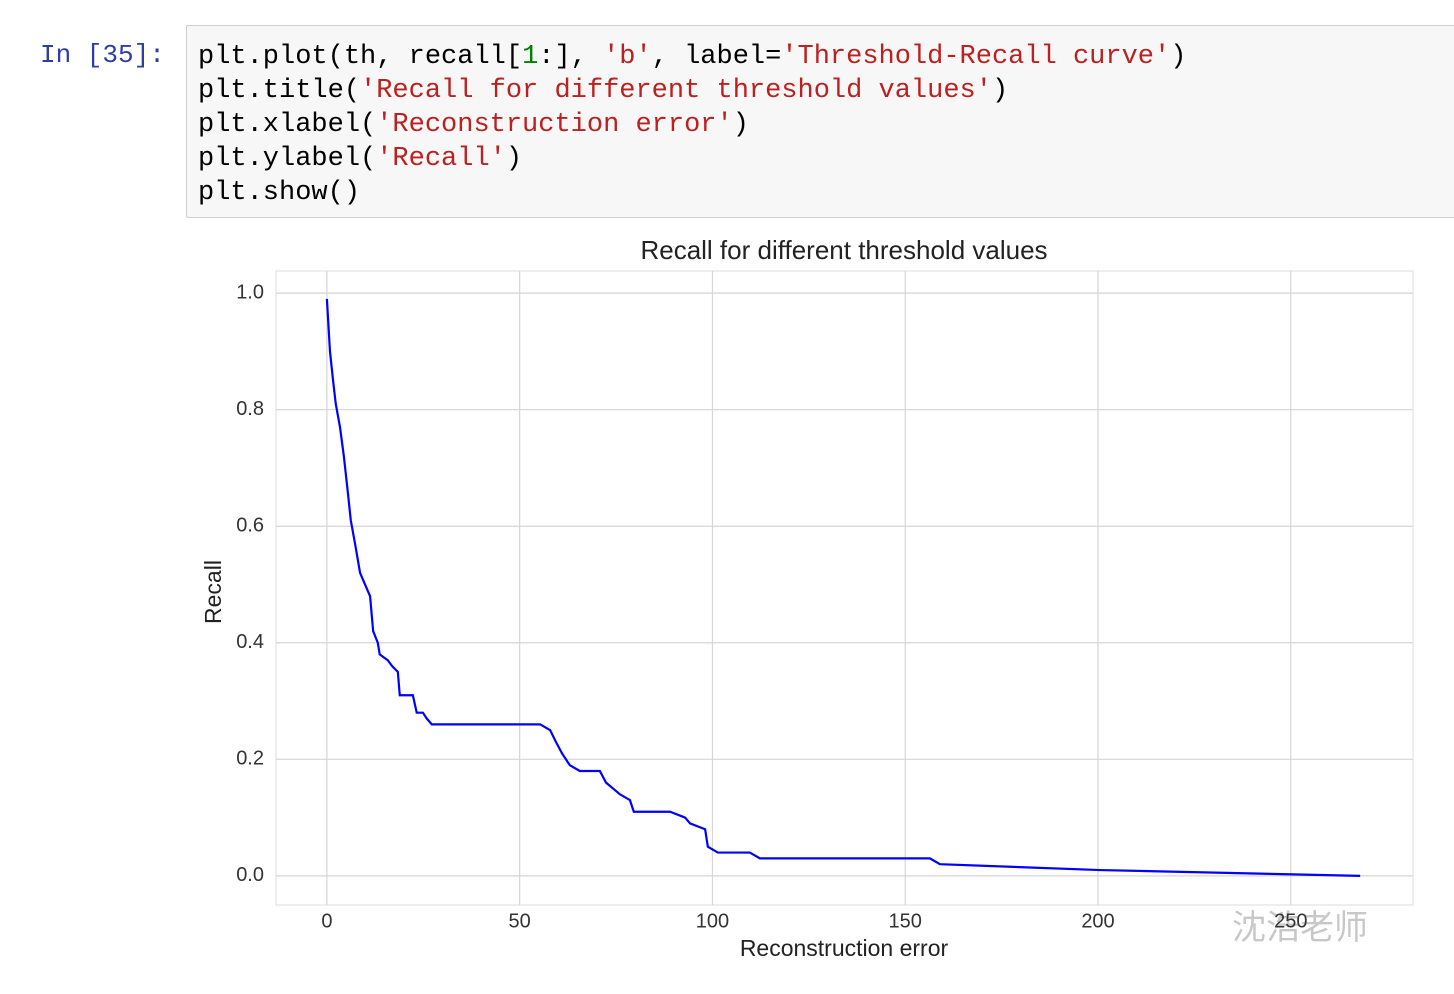 Image resolution: width=1454 pixels, height=994 pixels. What do you see at coordinates (1290, 921) in the screenshot?
I see `x-tick-label: 250` at bounding box center [1290, 921].